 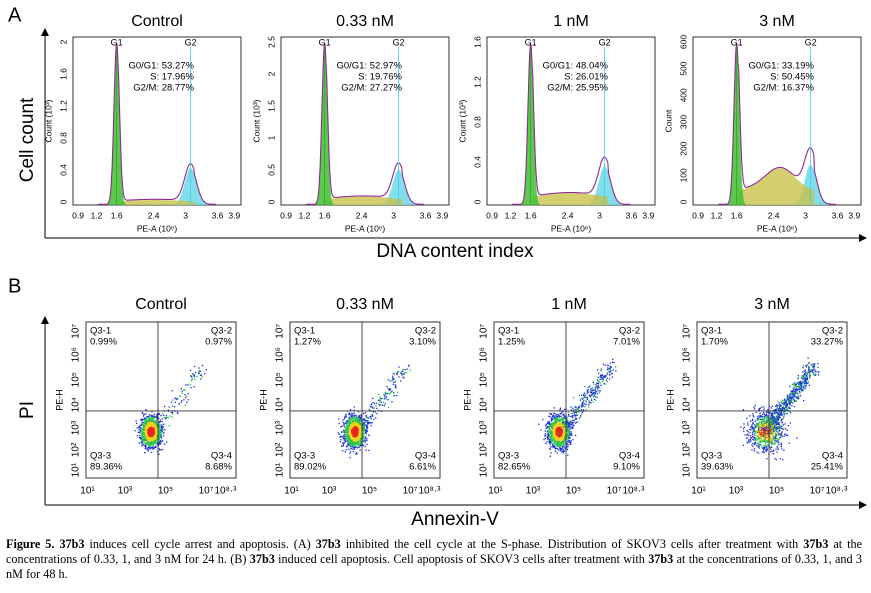 I want to click on x-tick-label: 10⁷, so click(x=410, y=491).